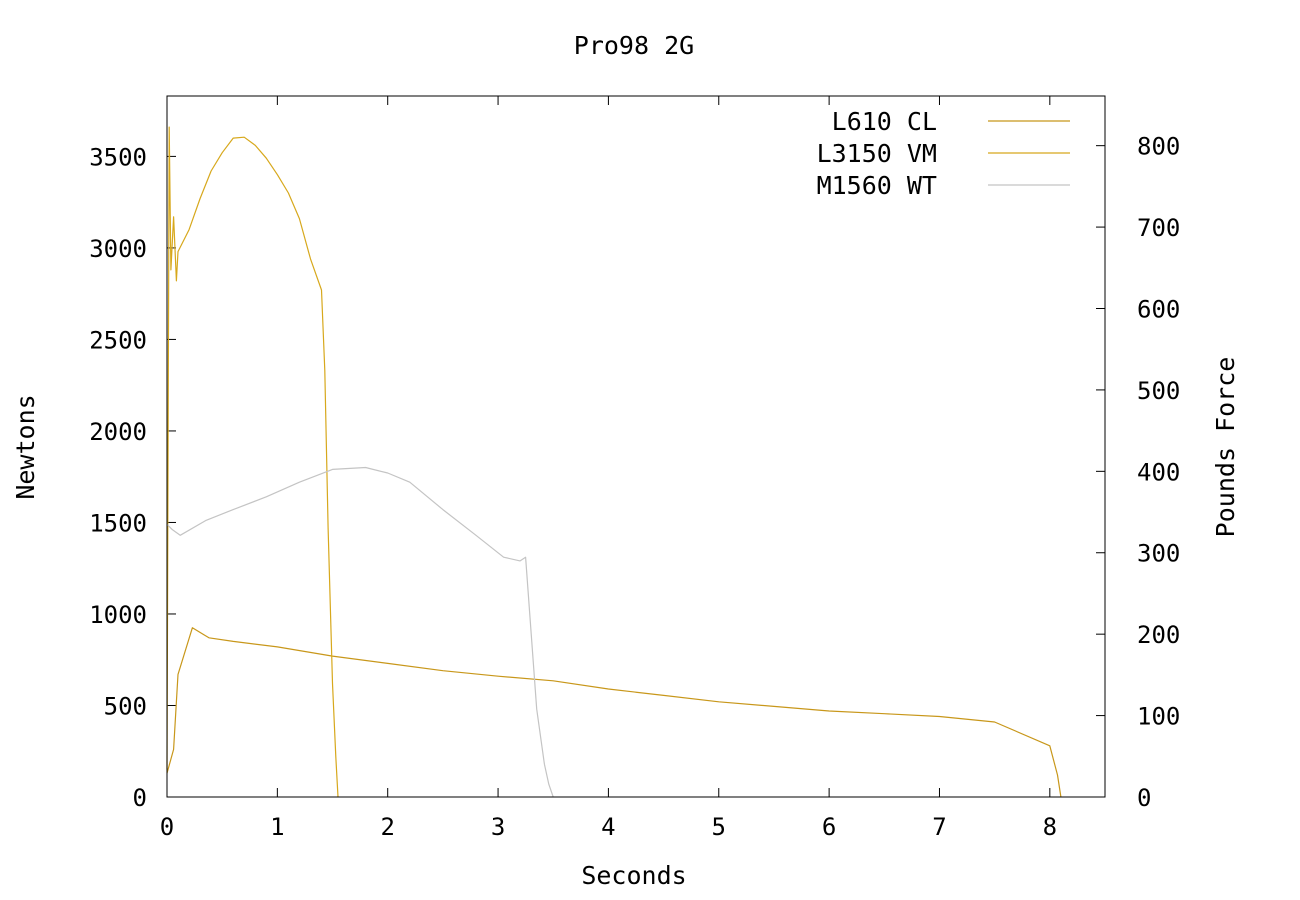 Image resolution: width=1300 pixels, height=900 pixels. Describe the element at coordinates (118, 432) in the screenshot. I see `y-tick-label: 2000` at that location.